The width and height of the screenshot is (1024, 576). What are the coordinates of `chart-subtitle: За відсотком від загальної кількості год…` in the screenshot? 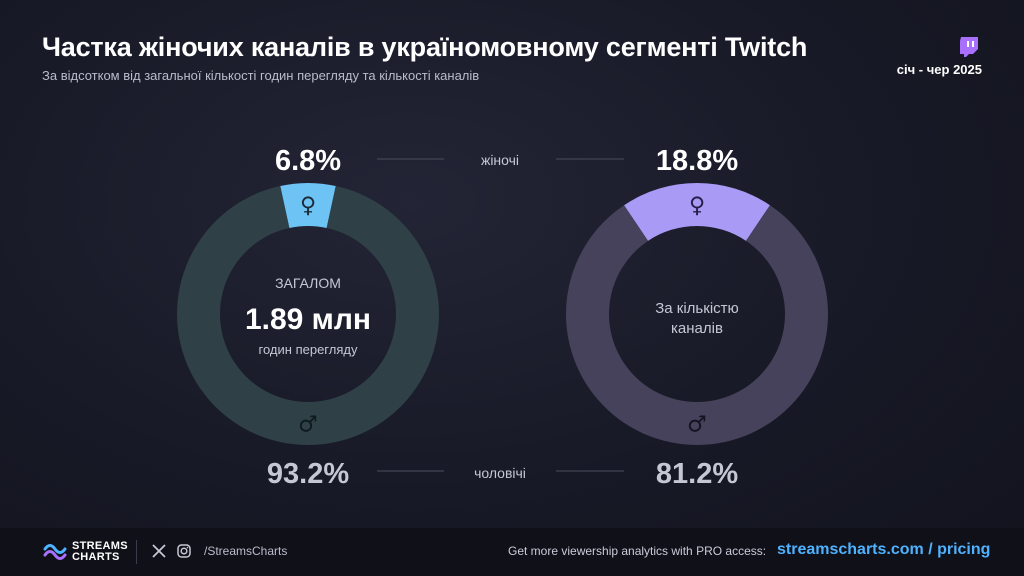 It's located at (261, 75).